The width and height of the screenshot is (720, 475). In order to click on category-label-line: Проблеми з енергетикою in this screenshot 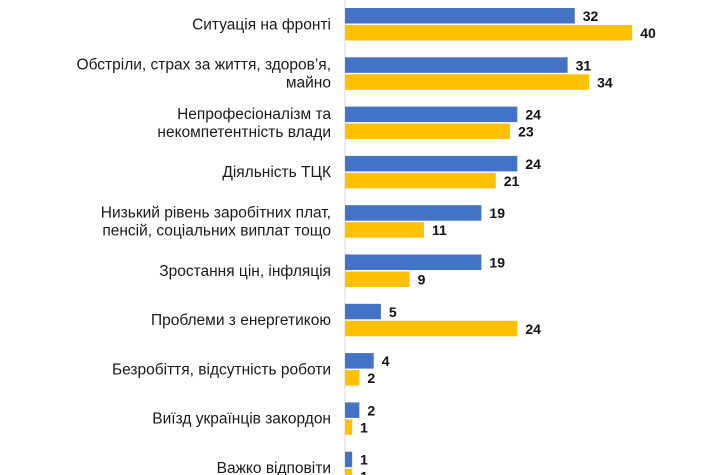, I will do `click(241, 320)`.